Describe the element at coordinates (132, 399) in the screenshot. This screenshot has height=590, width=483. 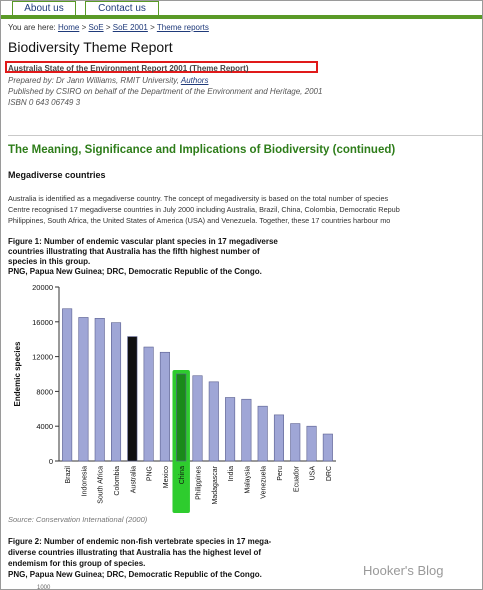
I see `bar-australia` at that location.